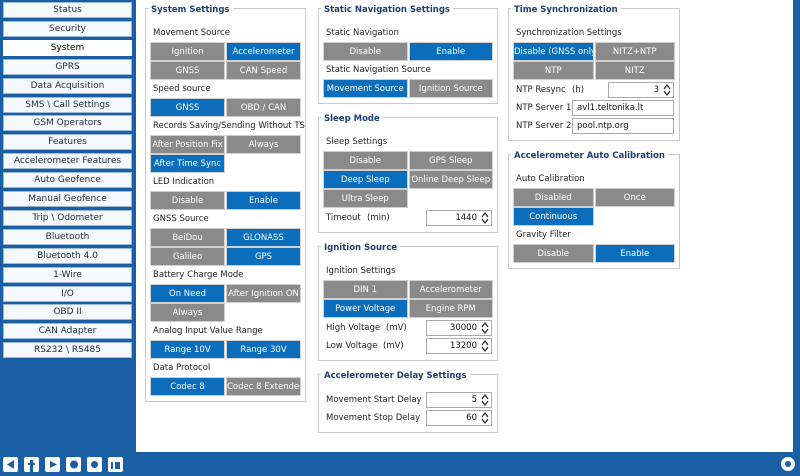 The width and height of the screenshot is (800, 476). I want to click on input-label: High Voltage, so click(353, 328).